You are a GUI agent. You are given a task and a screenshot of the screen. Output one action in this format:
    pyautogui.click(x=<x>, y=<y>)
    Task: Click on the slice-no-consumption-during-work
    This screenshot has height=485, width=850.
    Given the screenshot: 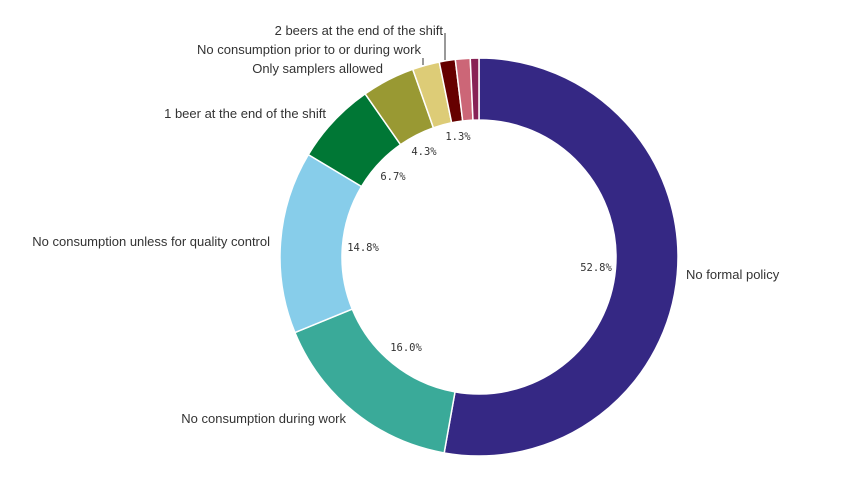 What is the action you would take?
    pyautogui.click(x=374, y=381)
    